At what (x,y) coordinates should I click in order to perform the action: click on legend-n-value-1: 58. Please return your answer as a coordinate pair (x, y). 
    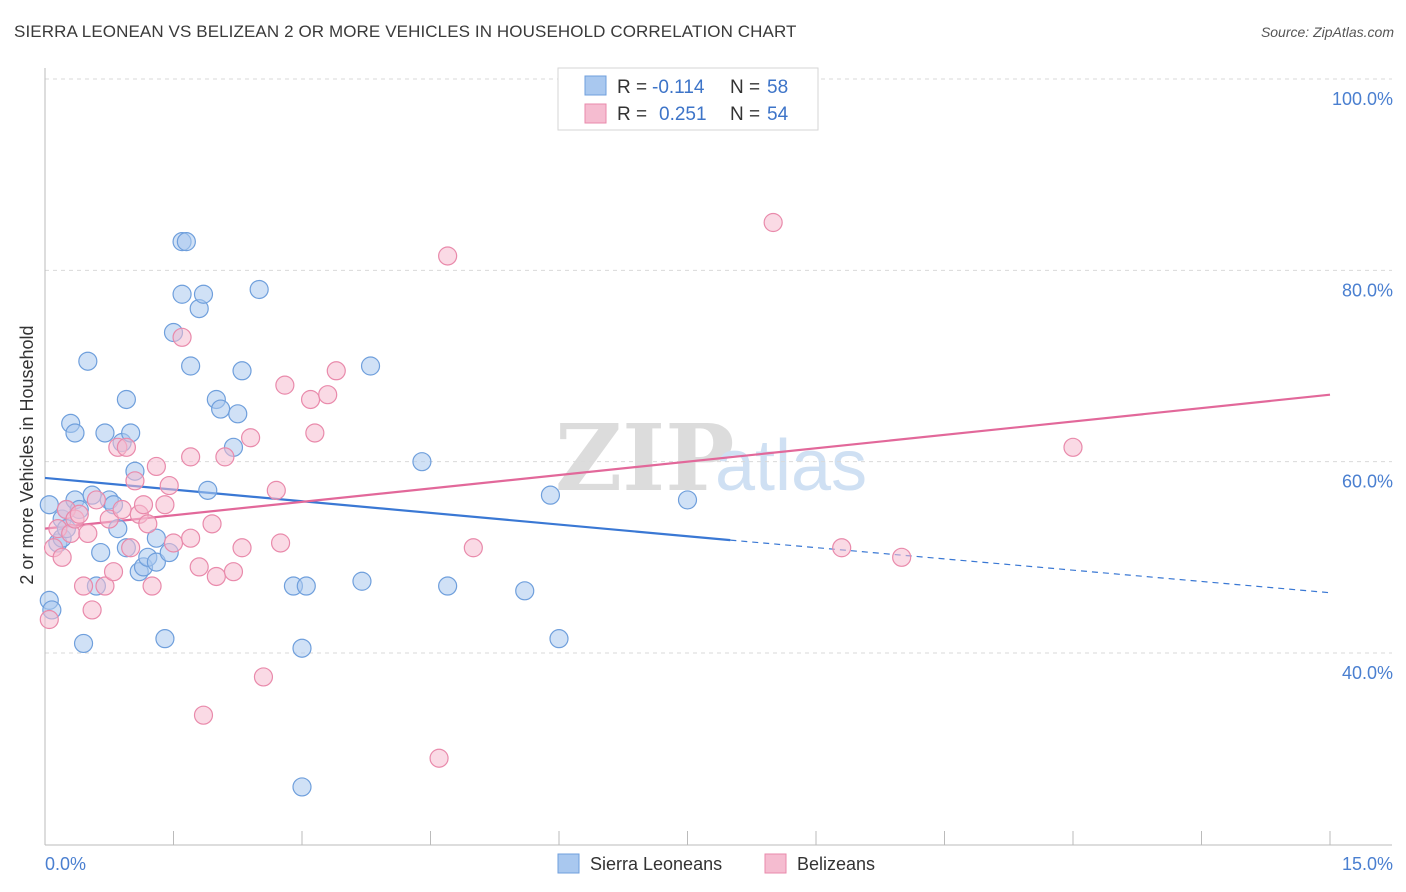
    Looking at the image, I should click on (777, 87).